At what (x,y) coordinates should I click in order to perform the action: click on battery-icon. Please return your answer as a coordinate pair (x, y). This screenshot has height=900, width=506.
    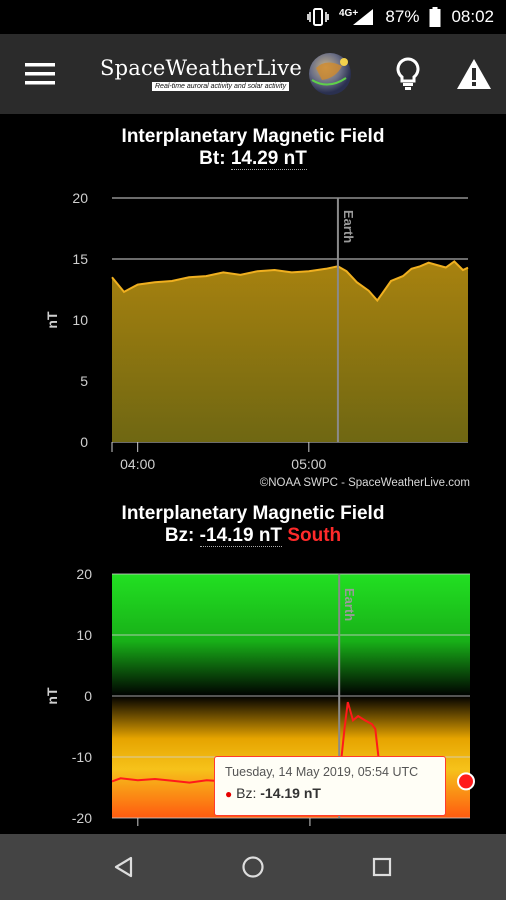
    Looking at the image, I should click on (435, 17).